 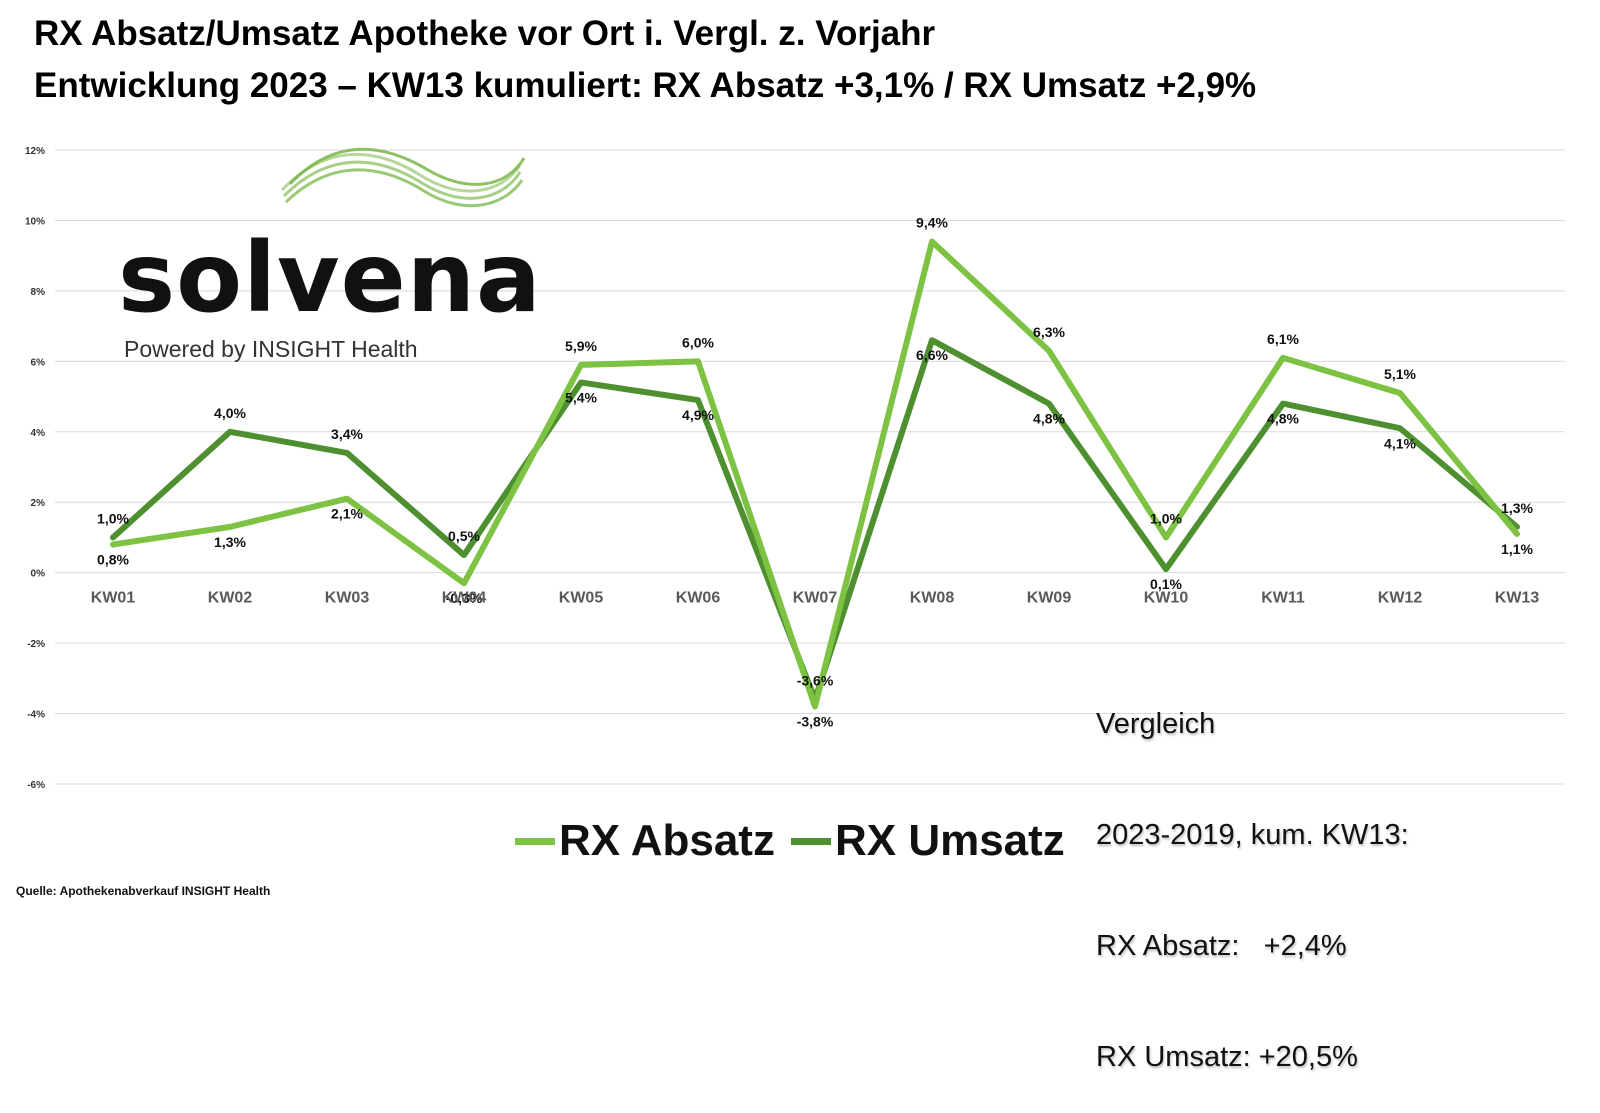 What do you see at coordinates (36, 644) in the screenshot?
I see `y-tick-label: -2%` at bounding box center [36, 644].